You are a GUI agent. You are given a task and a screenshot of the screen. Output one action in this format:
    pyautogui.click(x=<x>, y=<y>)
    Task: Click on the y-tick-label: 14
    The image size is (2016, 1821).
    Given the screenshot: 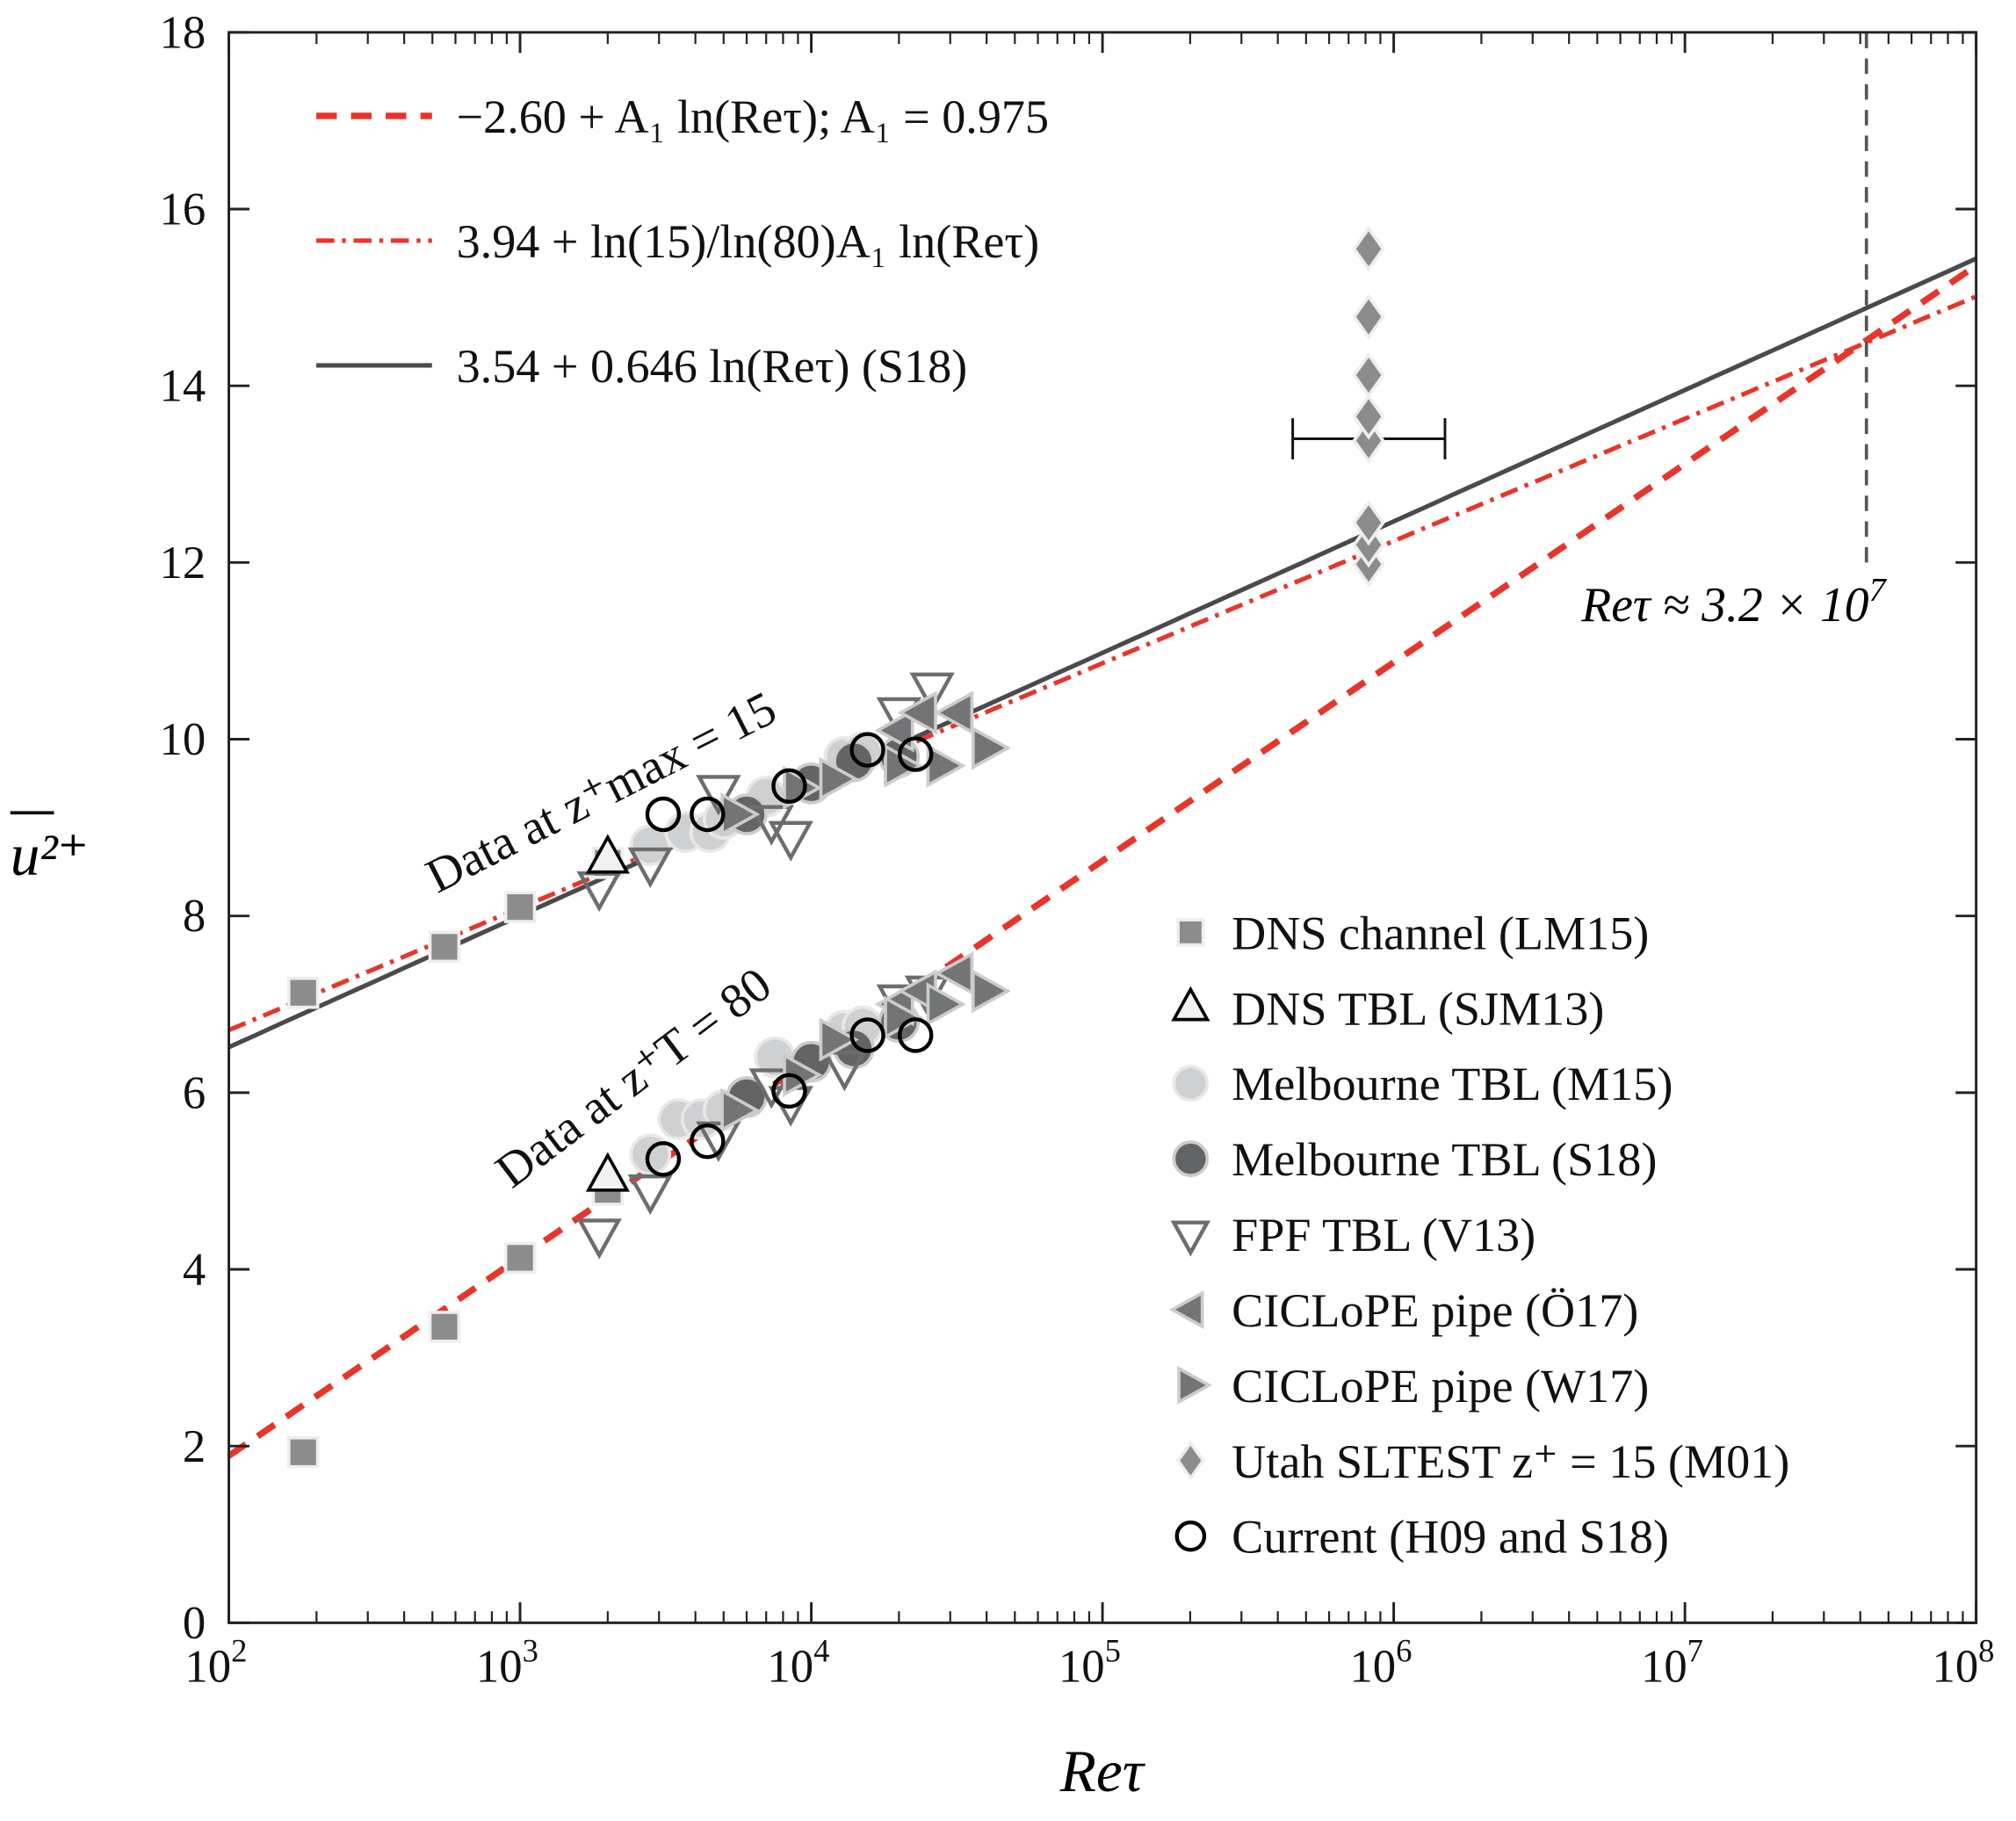 What is the action you would take?
    pyautogui.click(x=182, y=387)
    